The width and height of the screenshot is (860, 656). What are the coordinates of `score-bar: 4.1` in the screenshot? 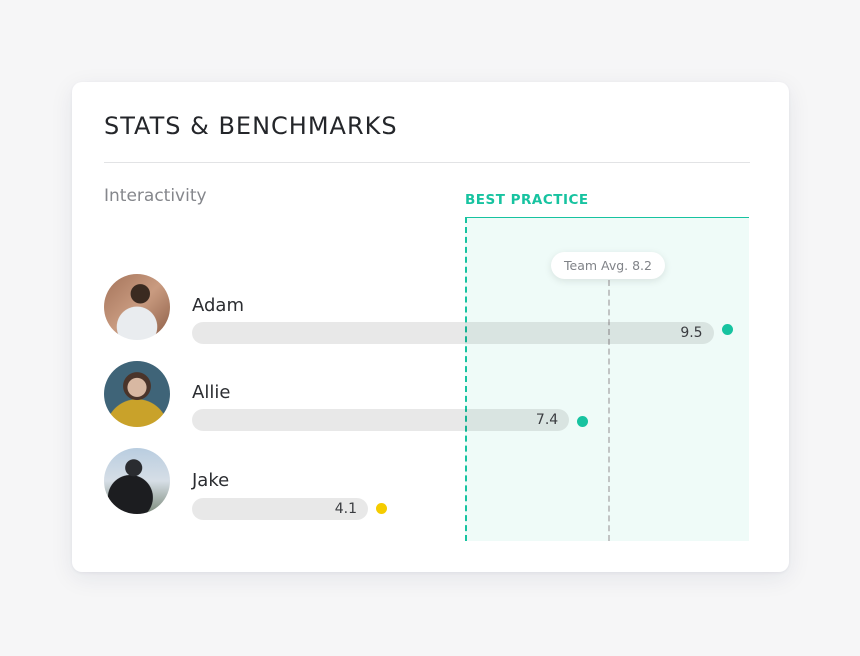 It's located at (280, 509).